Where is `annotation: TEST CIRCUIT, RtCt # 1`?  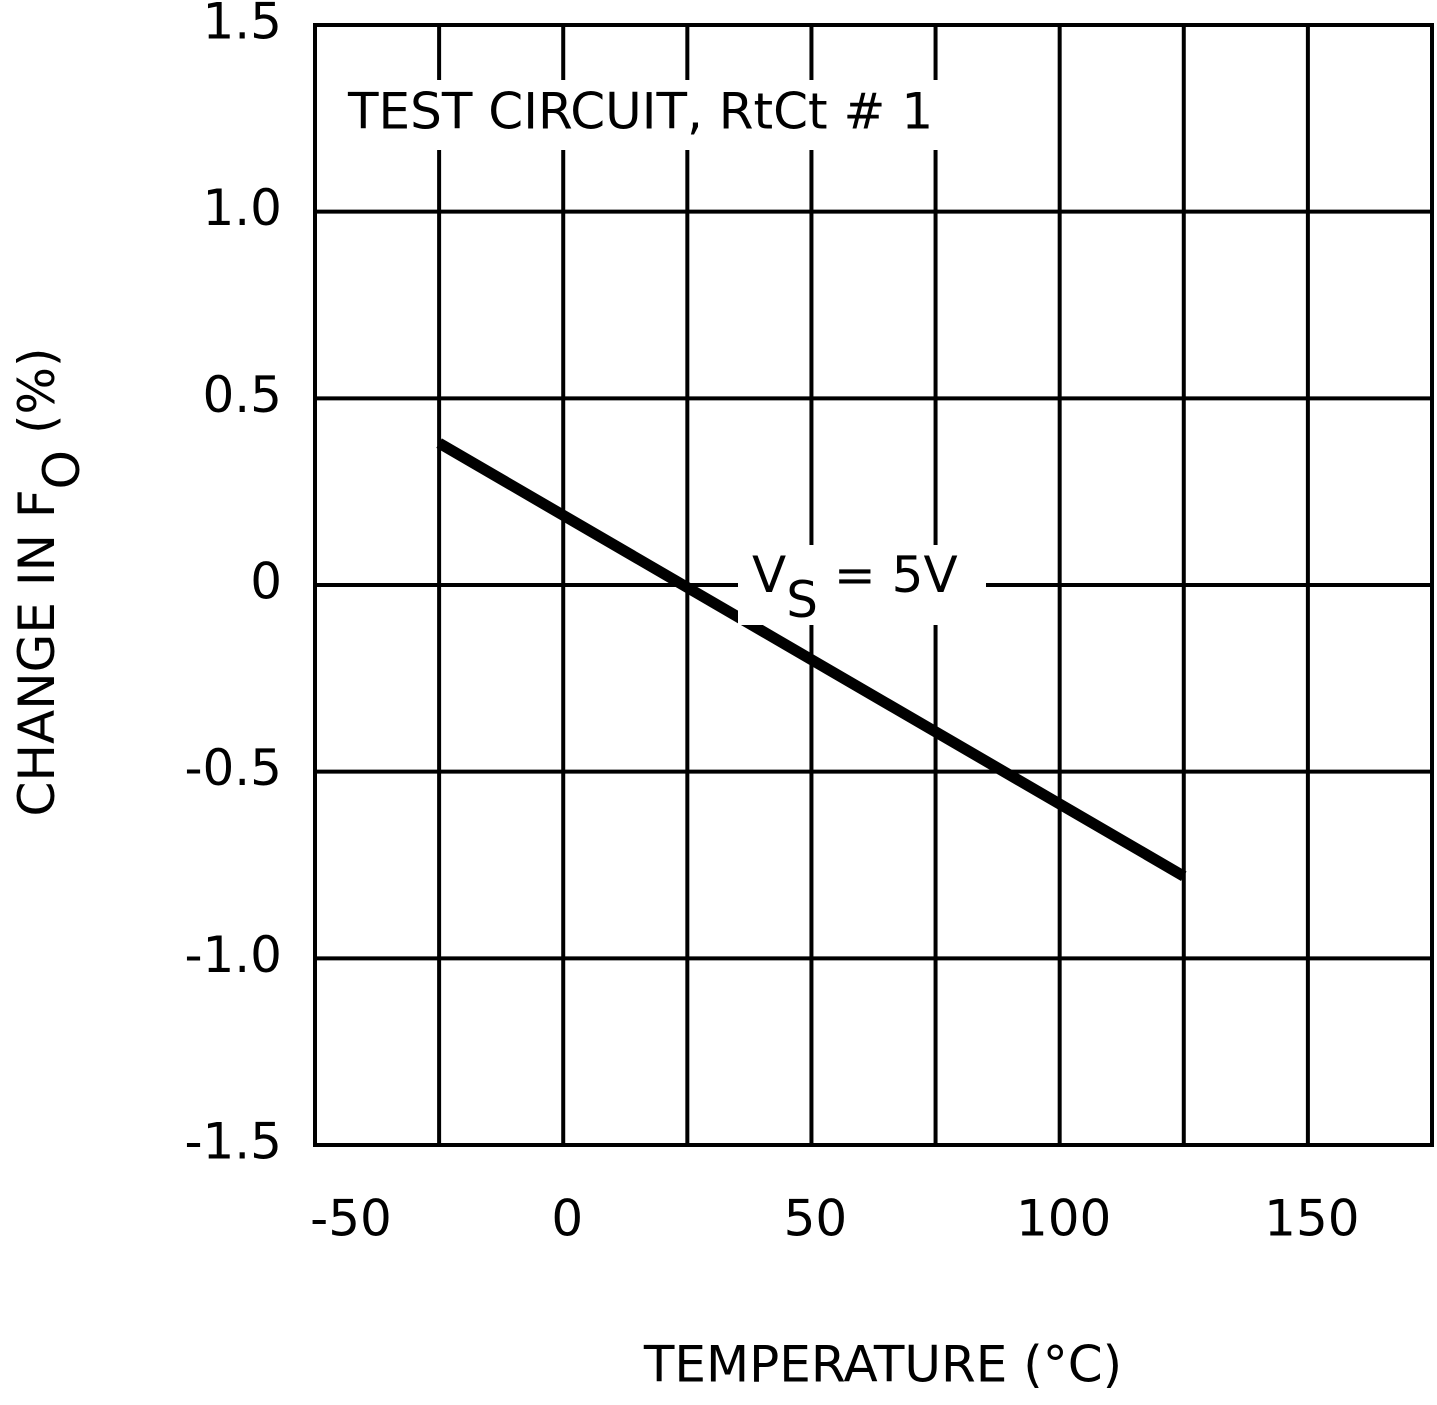 annotation: TEST CIRCUIT, RtCt # 1 is located at coordinates (640, 112).